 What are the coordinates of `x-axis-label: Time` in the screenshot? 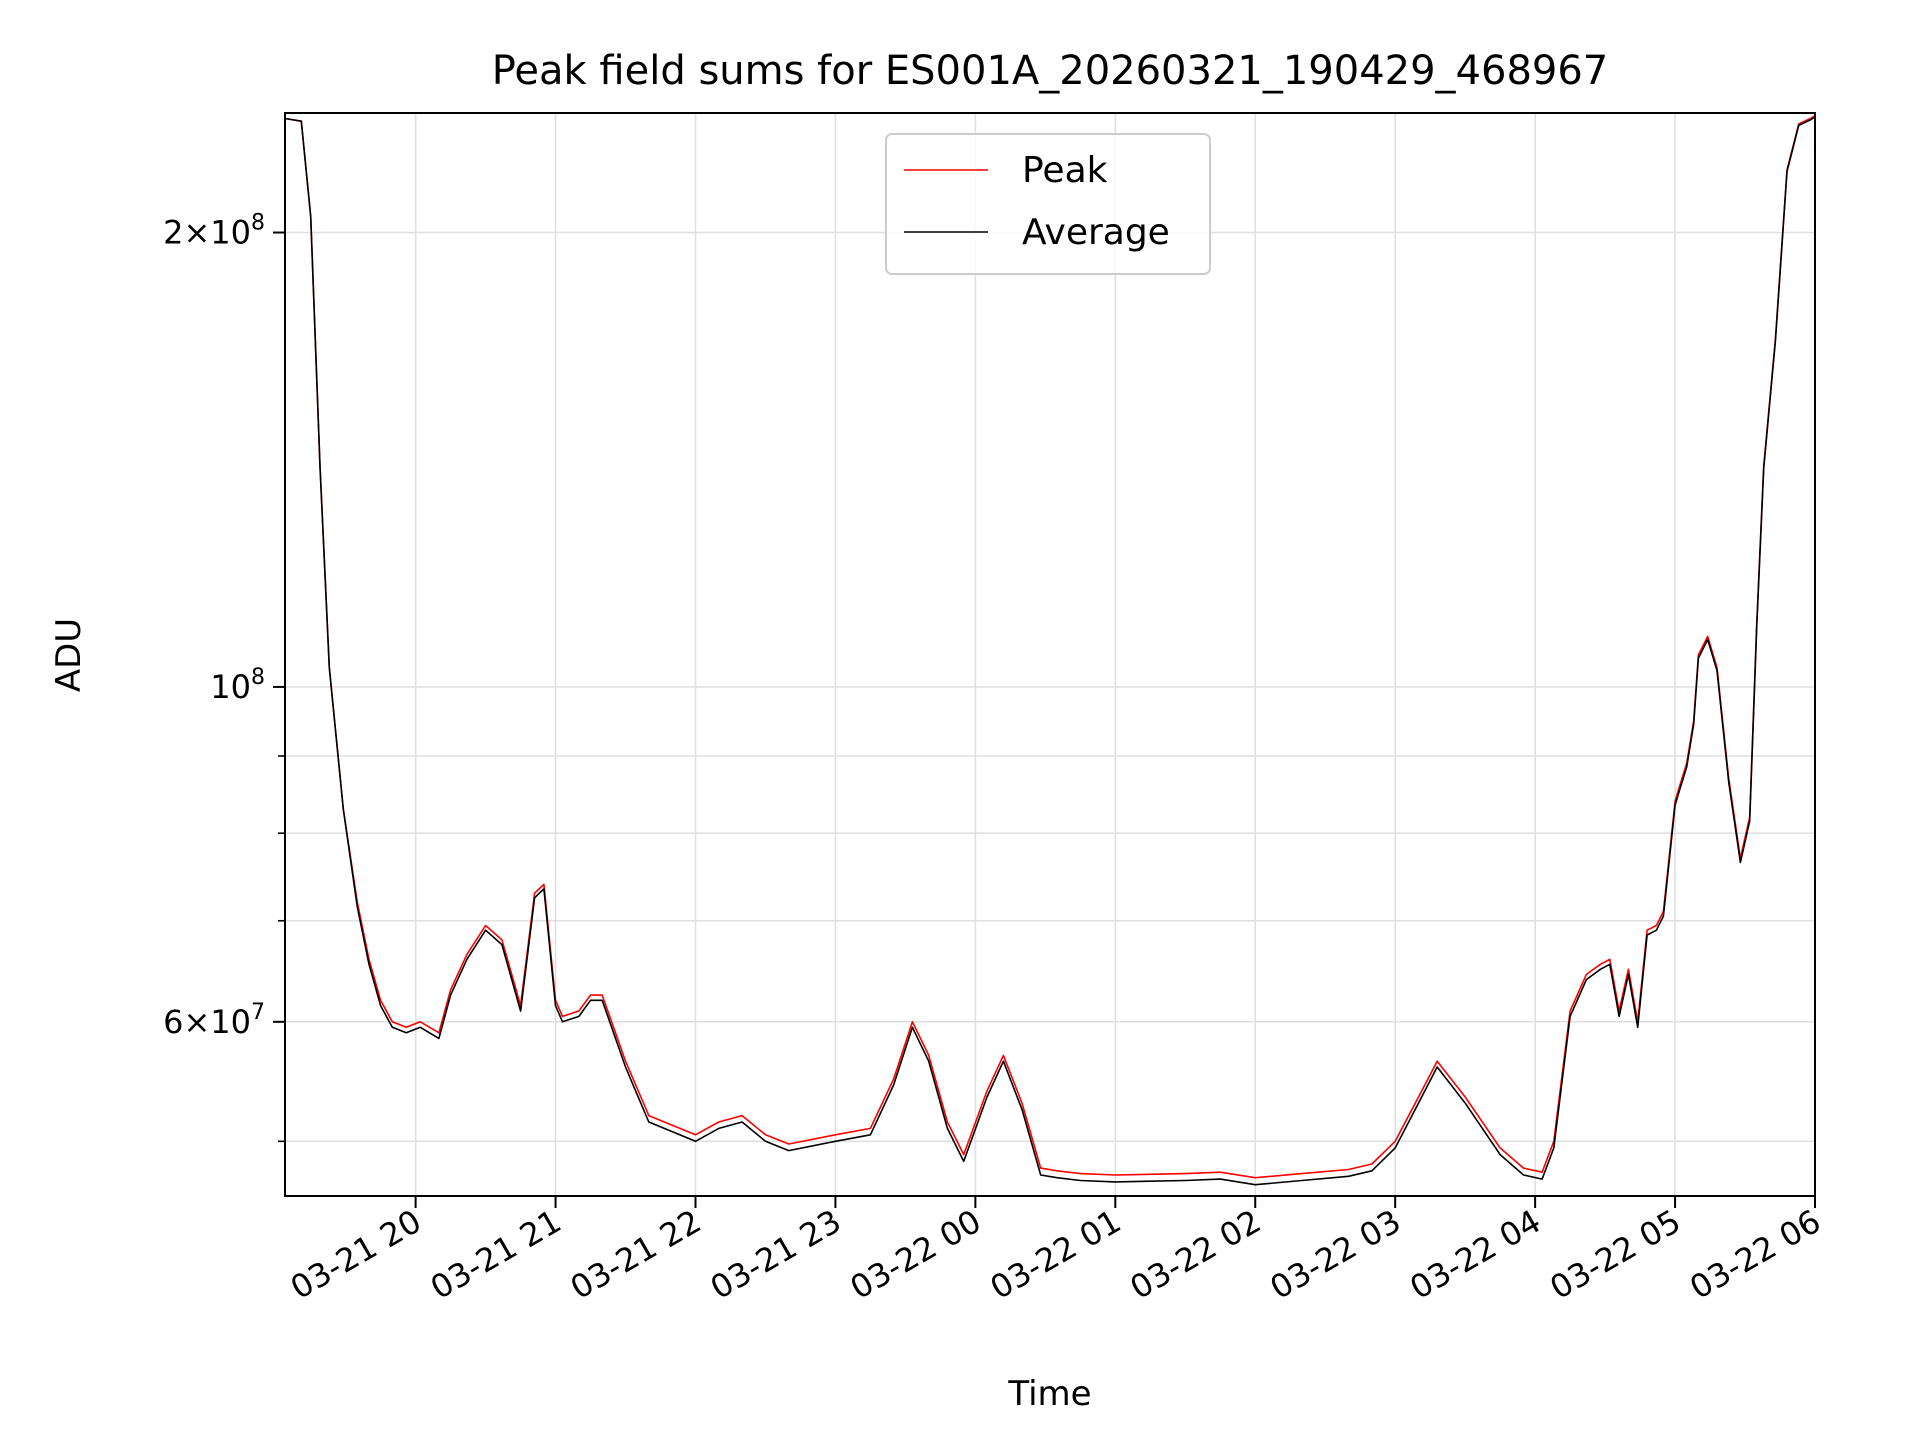 It's located at (1049, 1394).